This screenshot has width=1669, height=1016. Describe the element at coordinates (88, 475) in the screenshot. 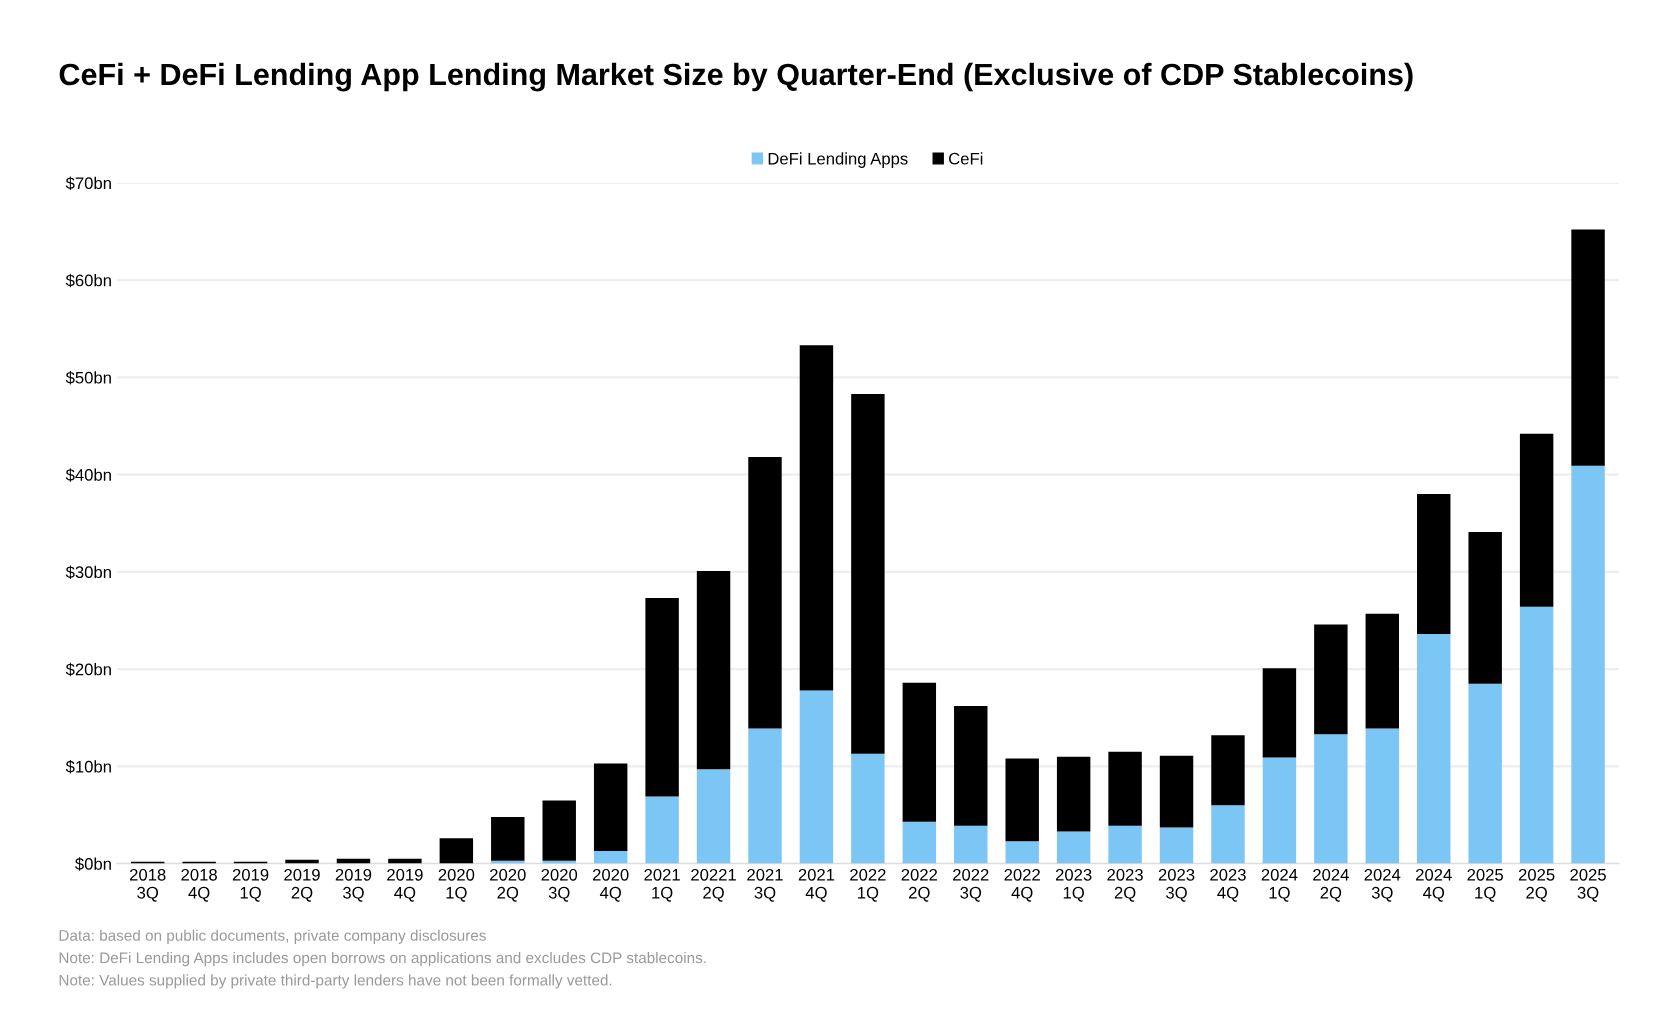

I see `y-tick-label: $40bn` at that location.